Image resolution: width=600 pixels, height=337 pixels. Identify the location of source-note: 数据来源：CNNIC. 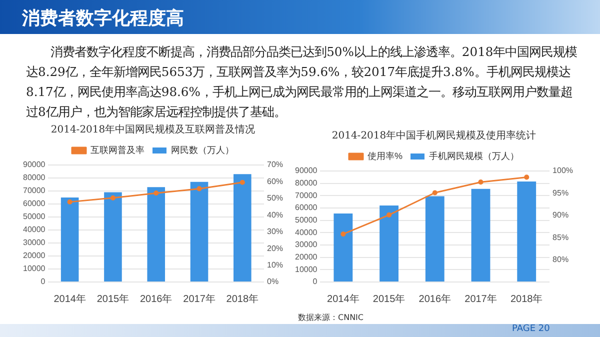
(331, 317).